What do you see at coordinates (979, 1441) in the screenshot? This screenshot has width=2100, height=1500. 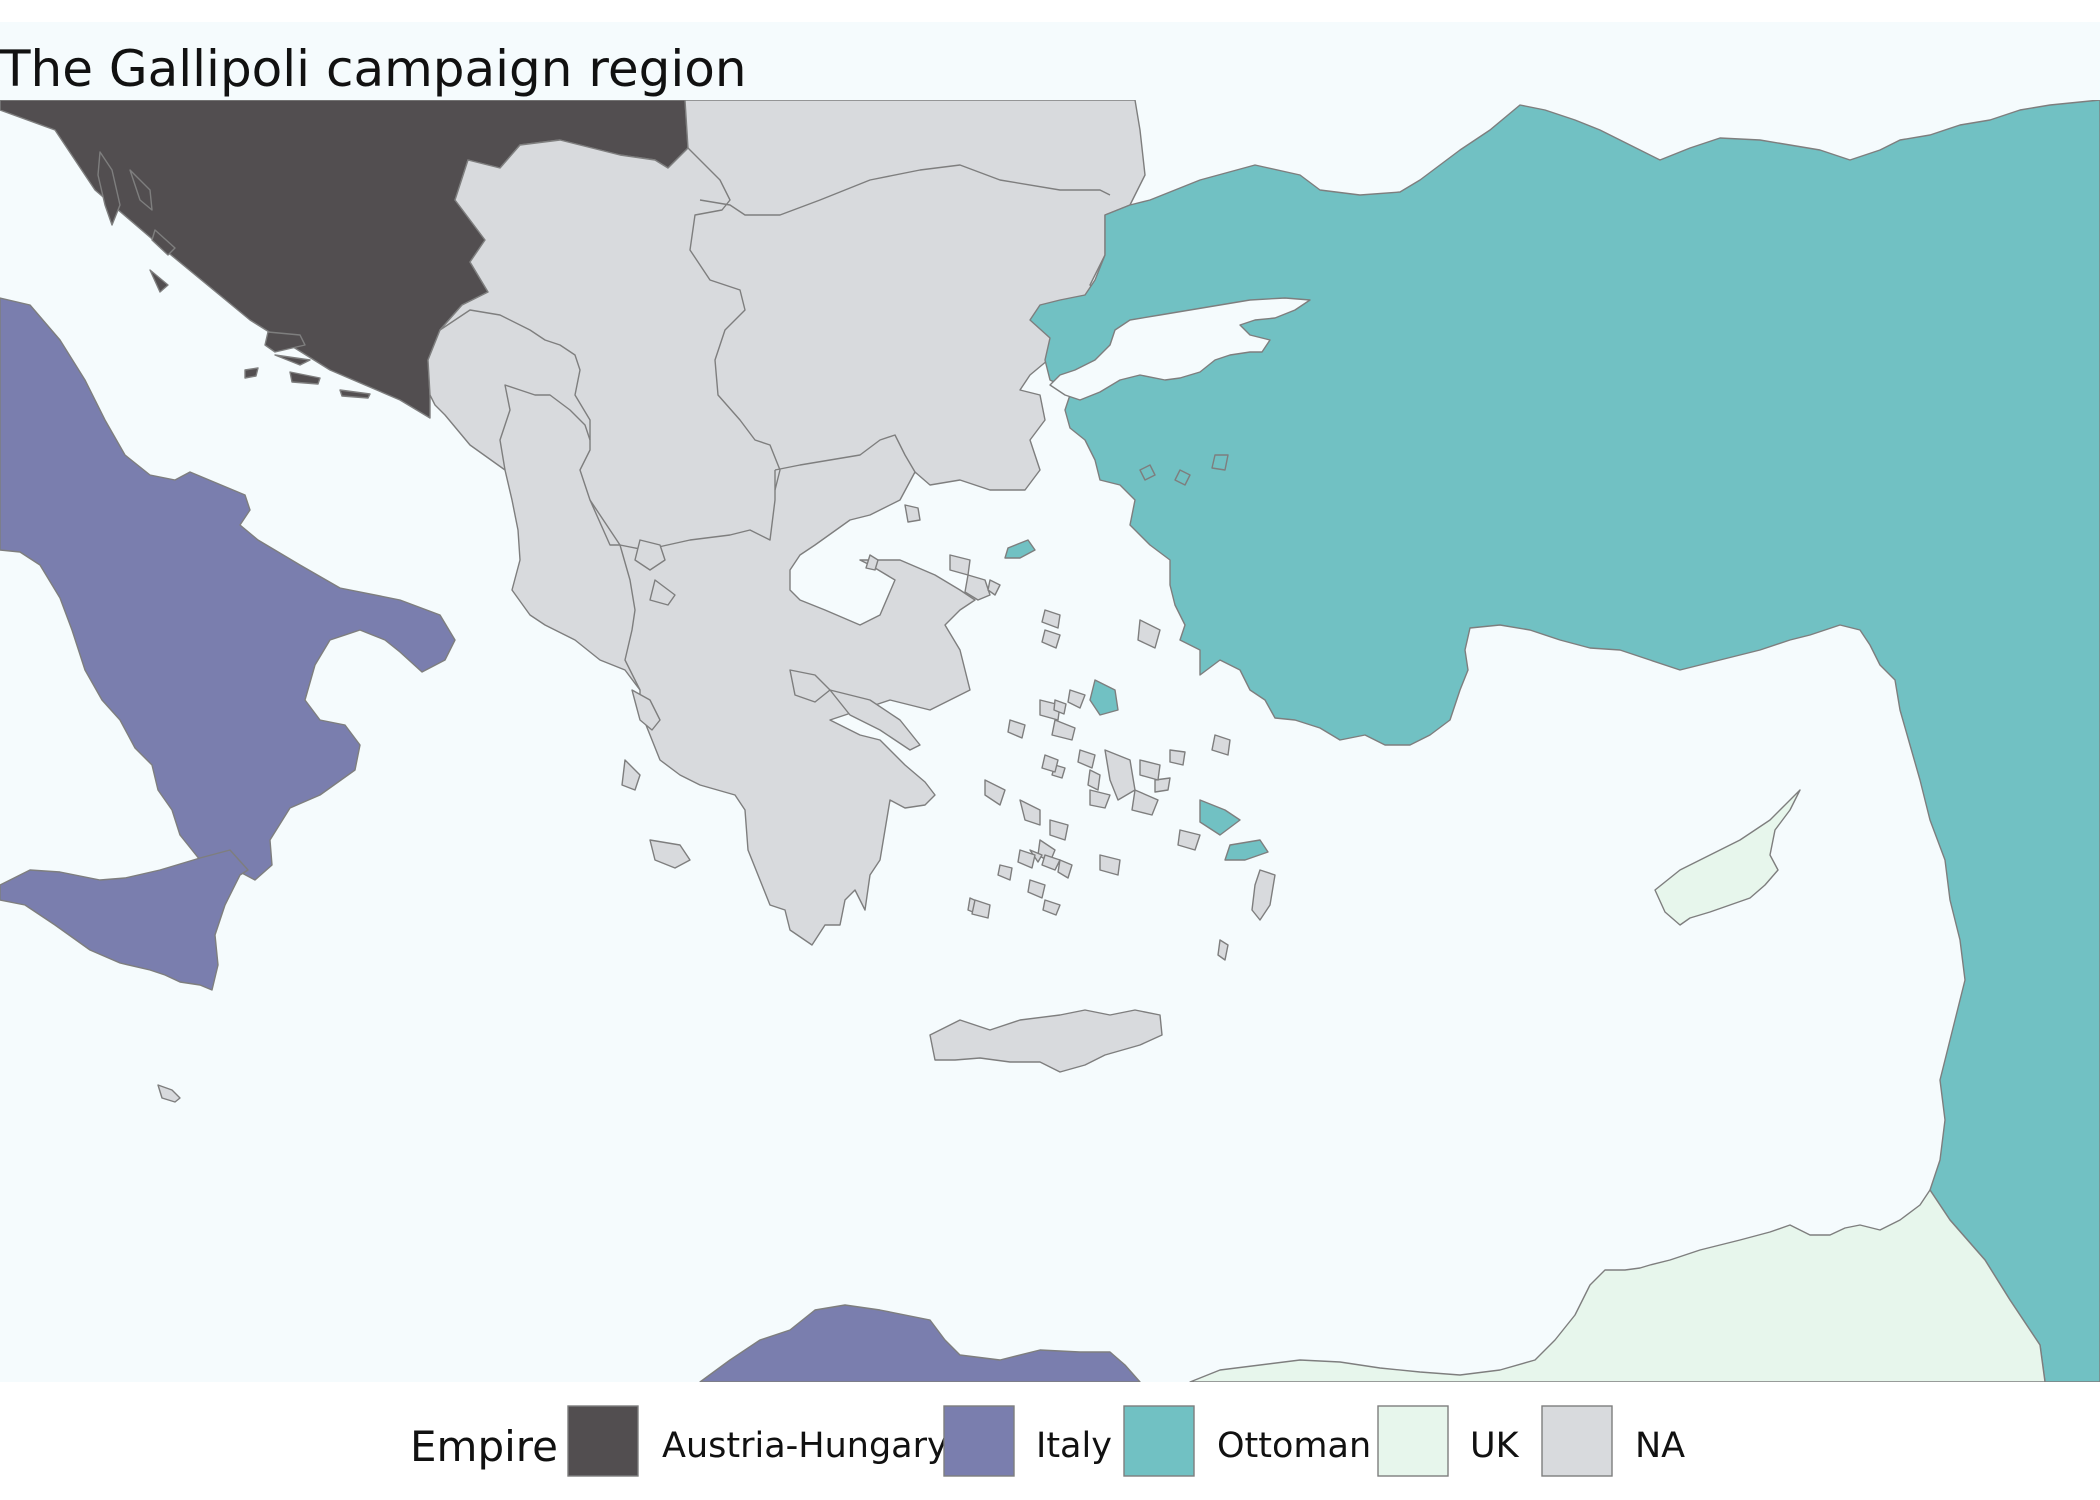 I see `legend-key-italy` at bounding box center [979, 1441].